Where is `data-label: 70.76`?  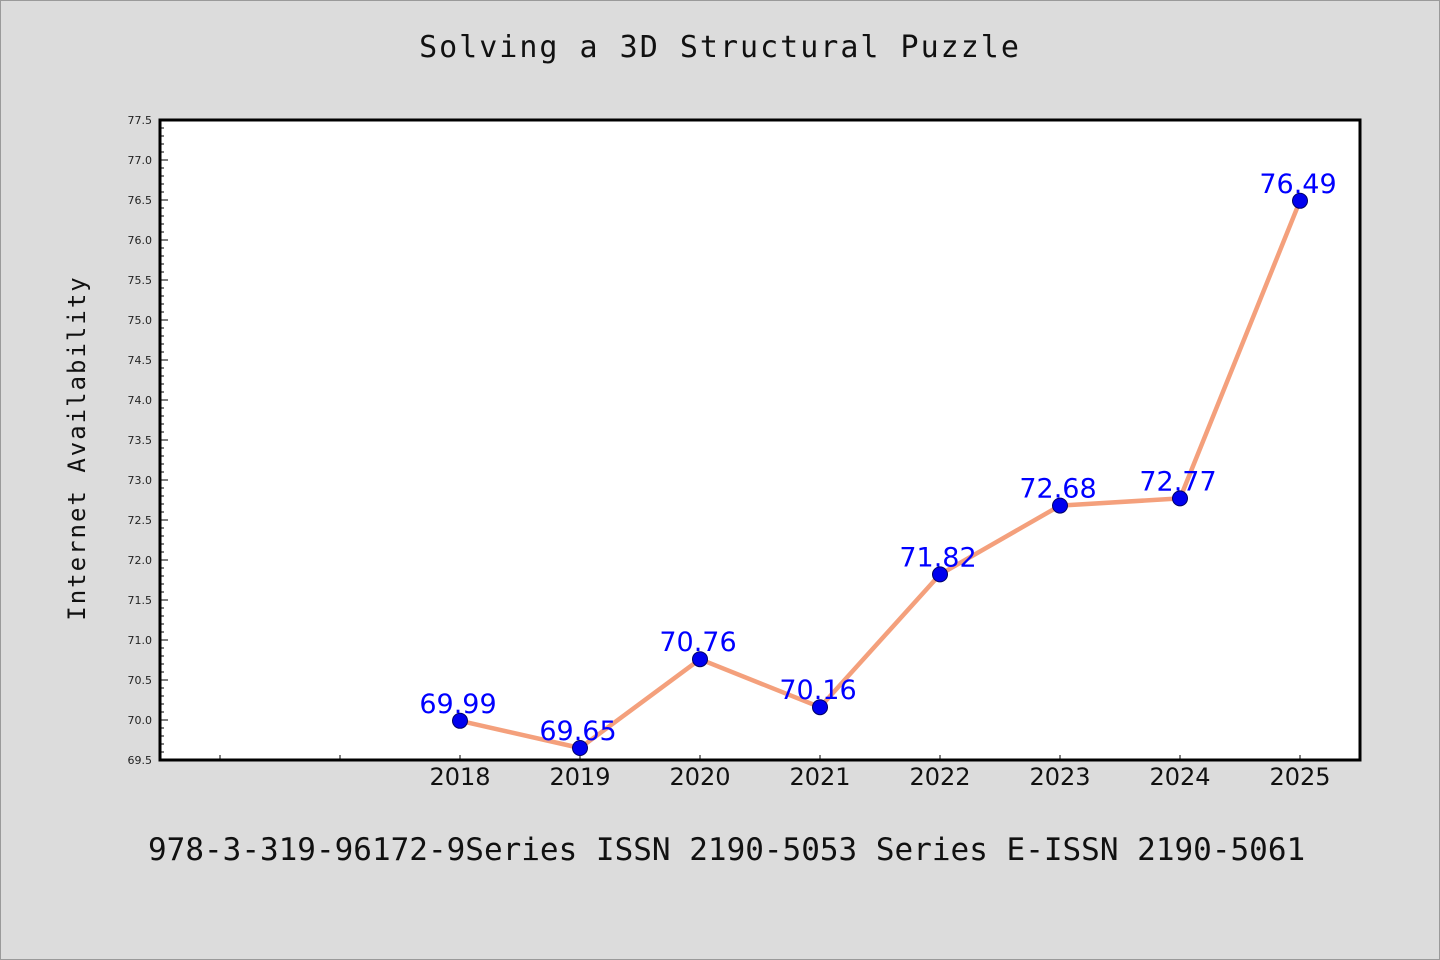 data-label: 70.76 is located at coordinates (697, 642).